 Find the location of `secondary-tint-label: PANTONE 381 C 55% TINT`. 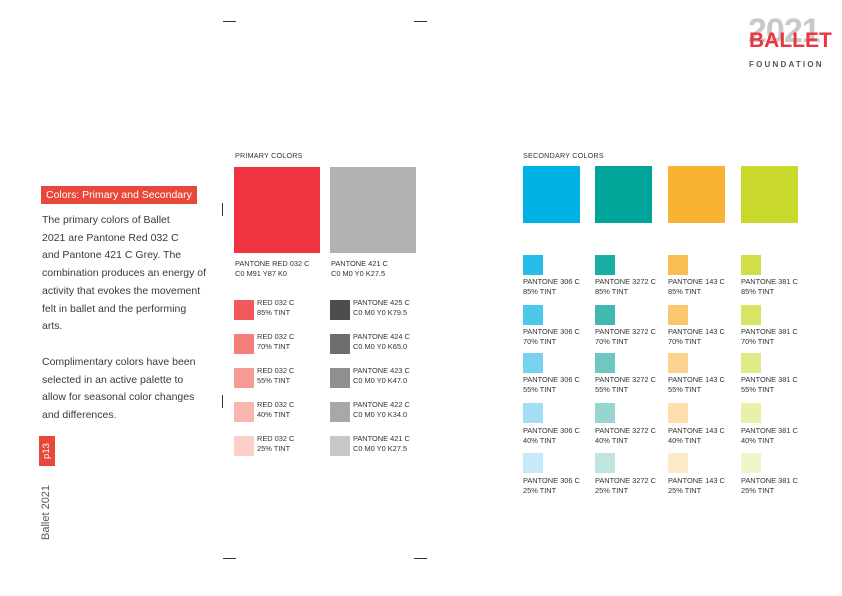

secondary-tint-label: PANTONE 381 C 55% TINT is located at coordinates (769, 385).